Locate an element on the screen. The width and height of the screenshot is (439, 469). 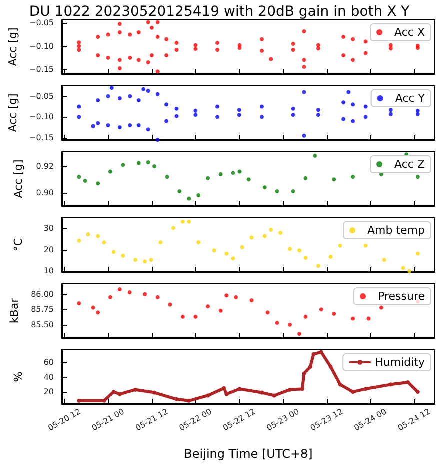
y-tick-label: 86.00 is located at coordinates (42, 294).